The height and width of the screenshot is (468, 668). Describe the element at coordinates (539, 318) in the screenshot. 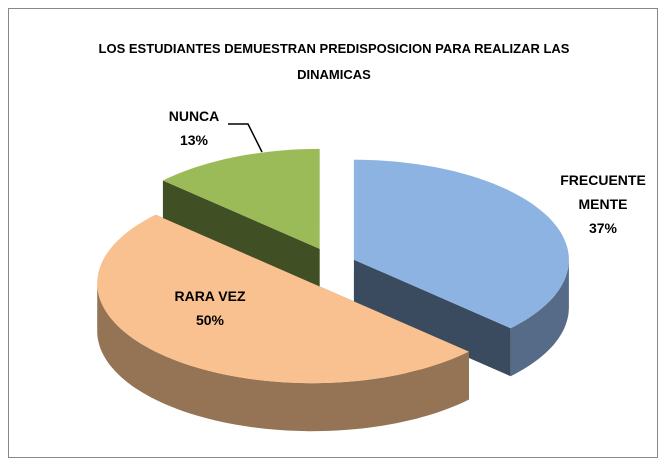

I see `slice-wall` at that location.